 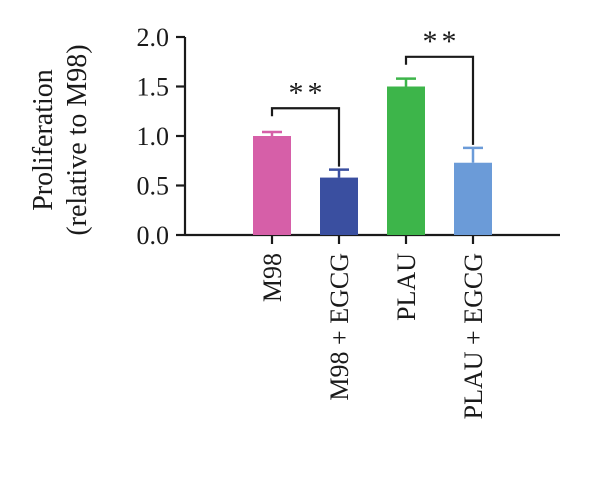 I want to click on error-bars, so click(x=372, y=127).